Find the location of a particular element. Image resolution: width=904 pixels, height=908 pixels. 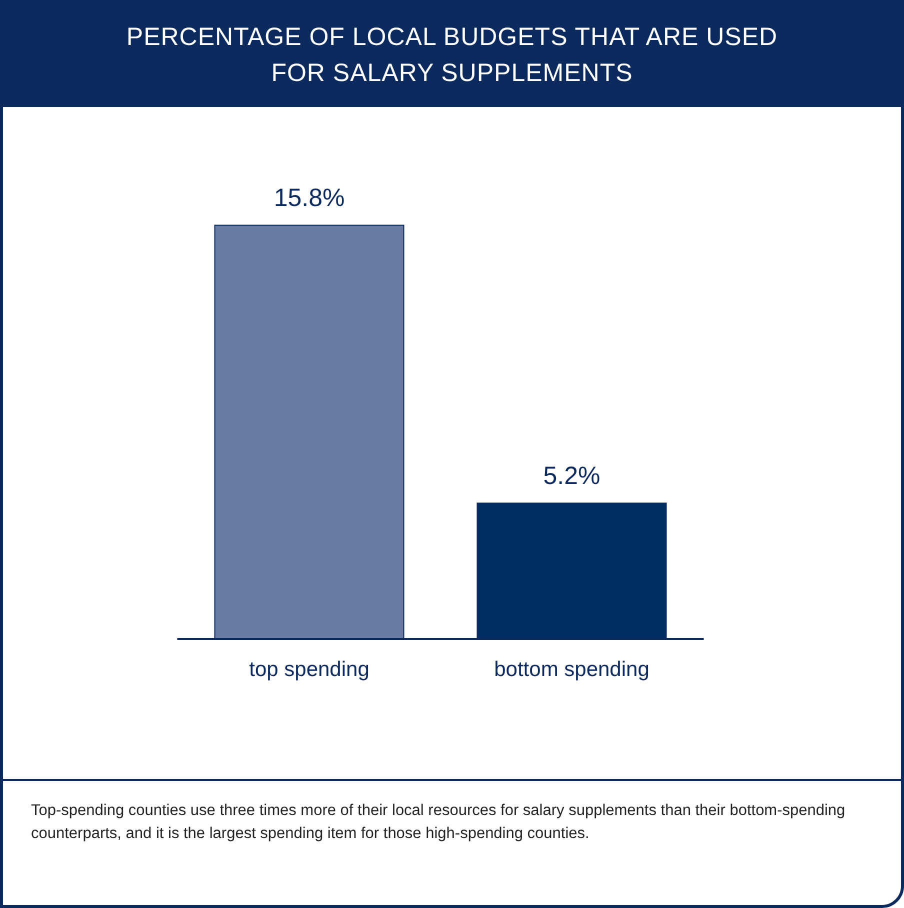

x-tick-label: bottom spending is located at coordinates (572, 669).